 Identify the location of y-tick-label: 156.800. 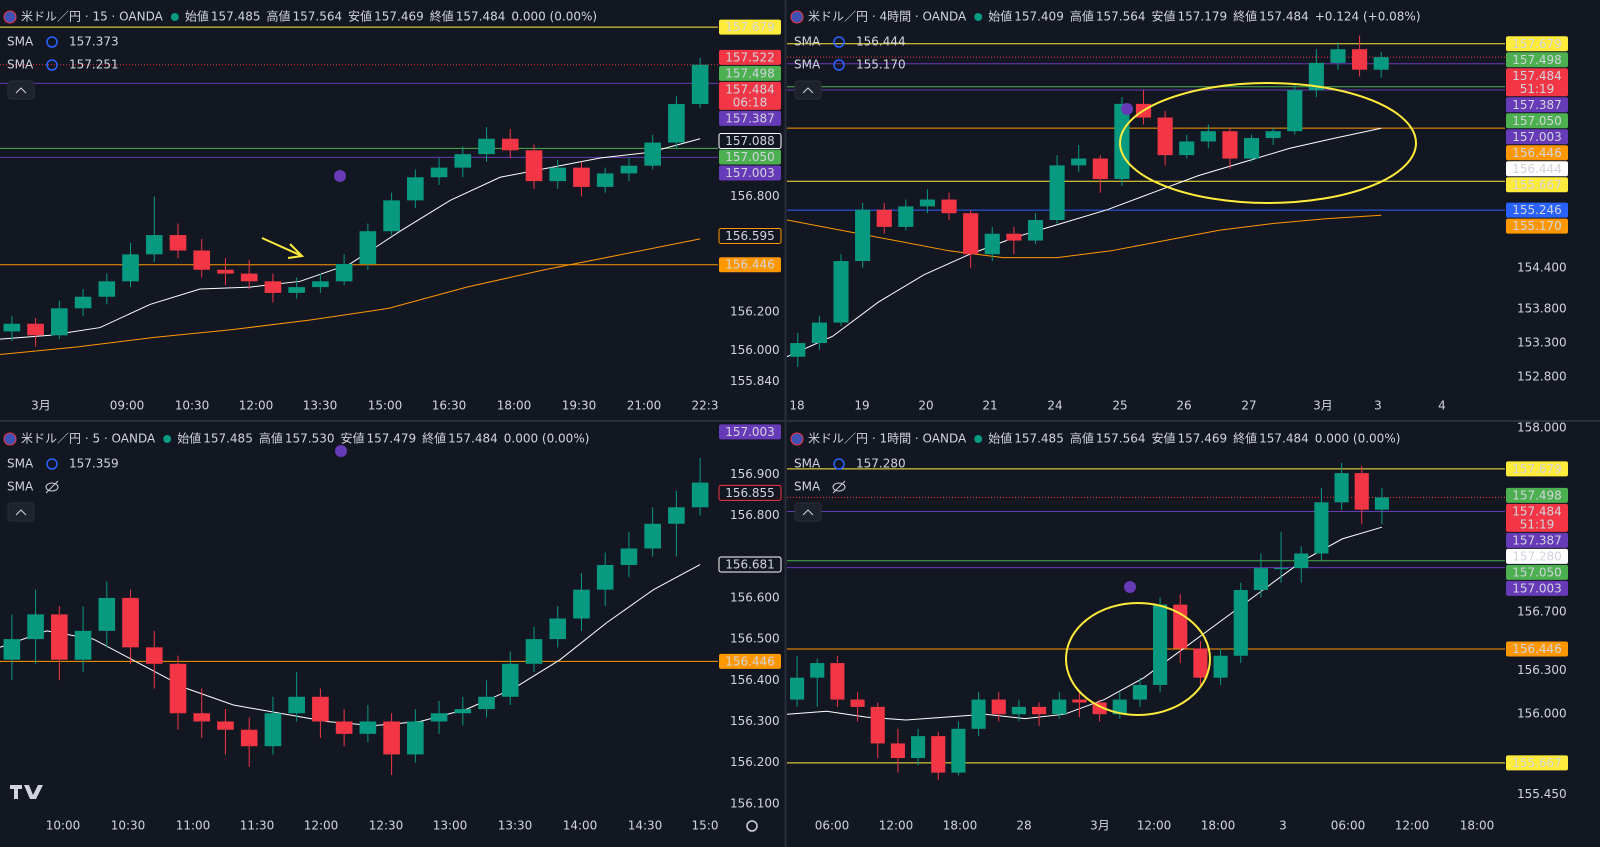
(755, 515).